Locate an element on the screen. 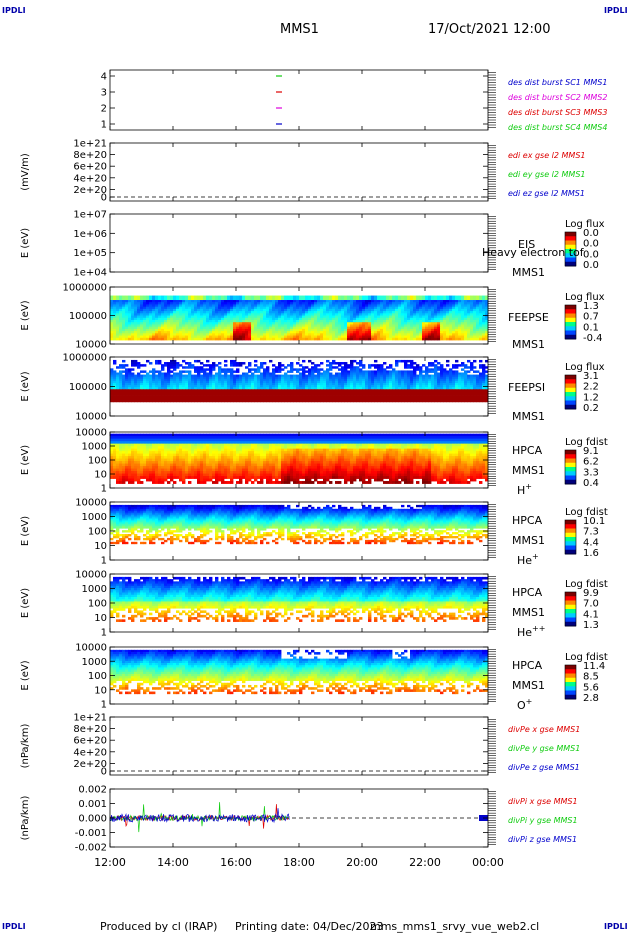 The width and height of the screenshot is (630, 934). colorbar-tick-label: 0.7 is located at coordinates (591, 317).